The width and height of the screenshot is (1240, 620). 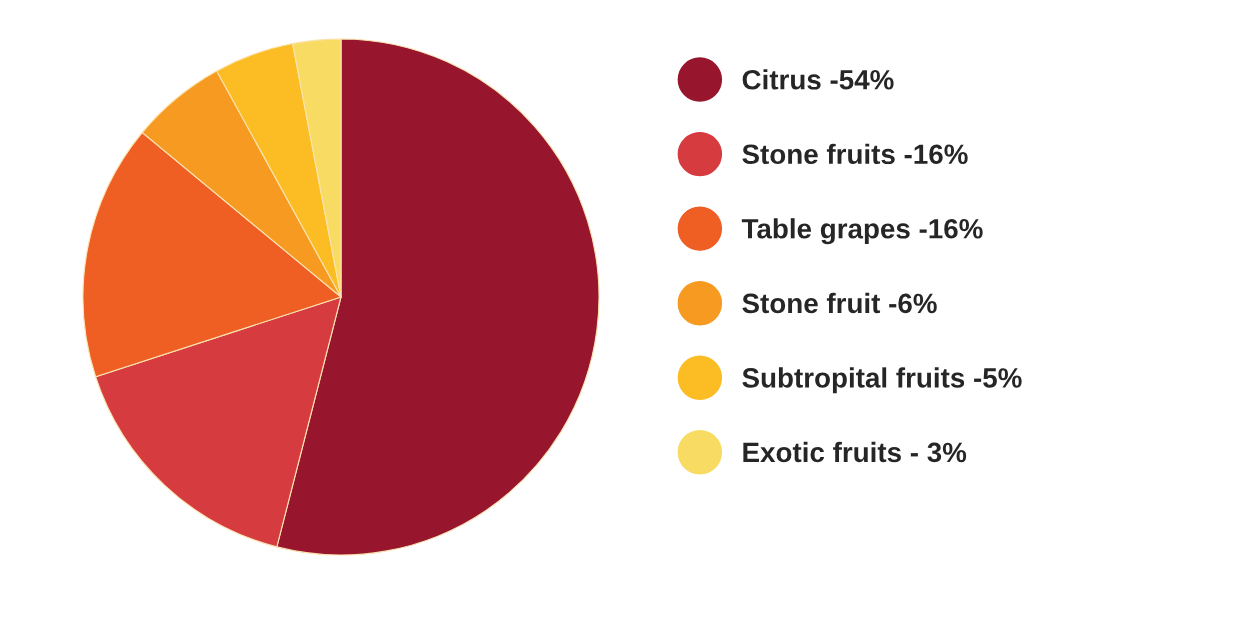 What do you see at coordinates (839, 303) in the screenshot?
I see `legend-label: Stone fruit -6%` at bounding box center [839, 303].